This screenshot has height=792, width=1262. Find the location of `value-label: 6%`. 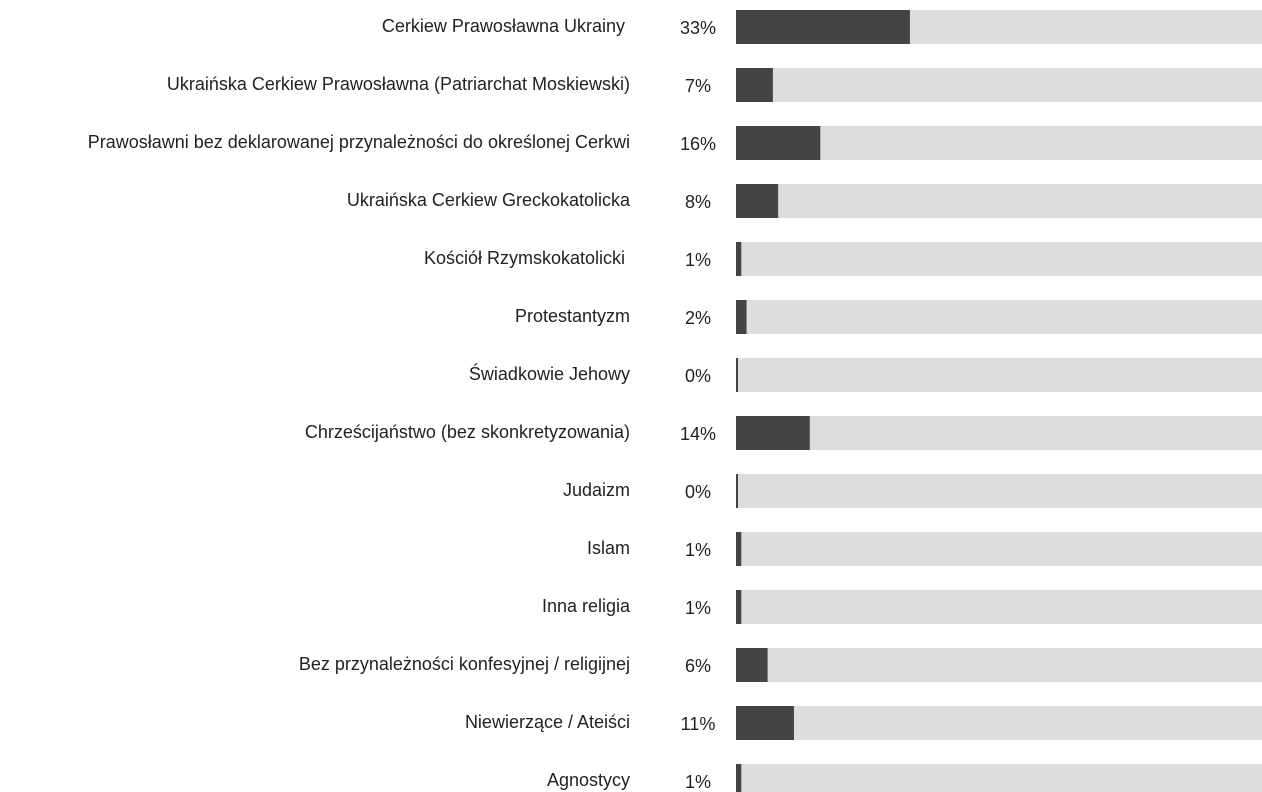

value-label: 6% is located at coordinates (698, 666).